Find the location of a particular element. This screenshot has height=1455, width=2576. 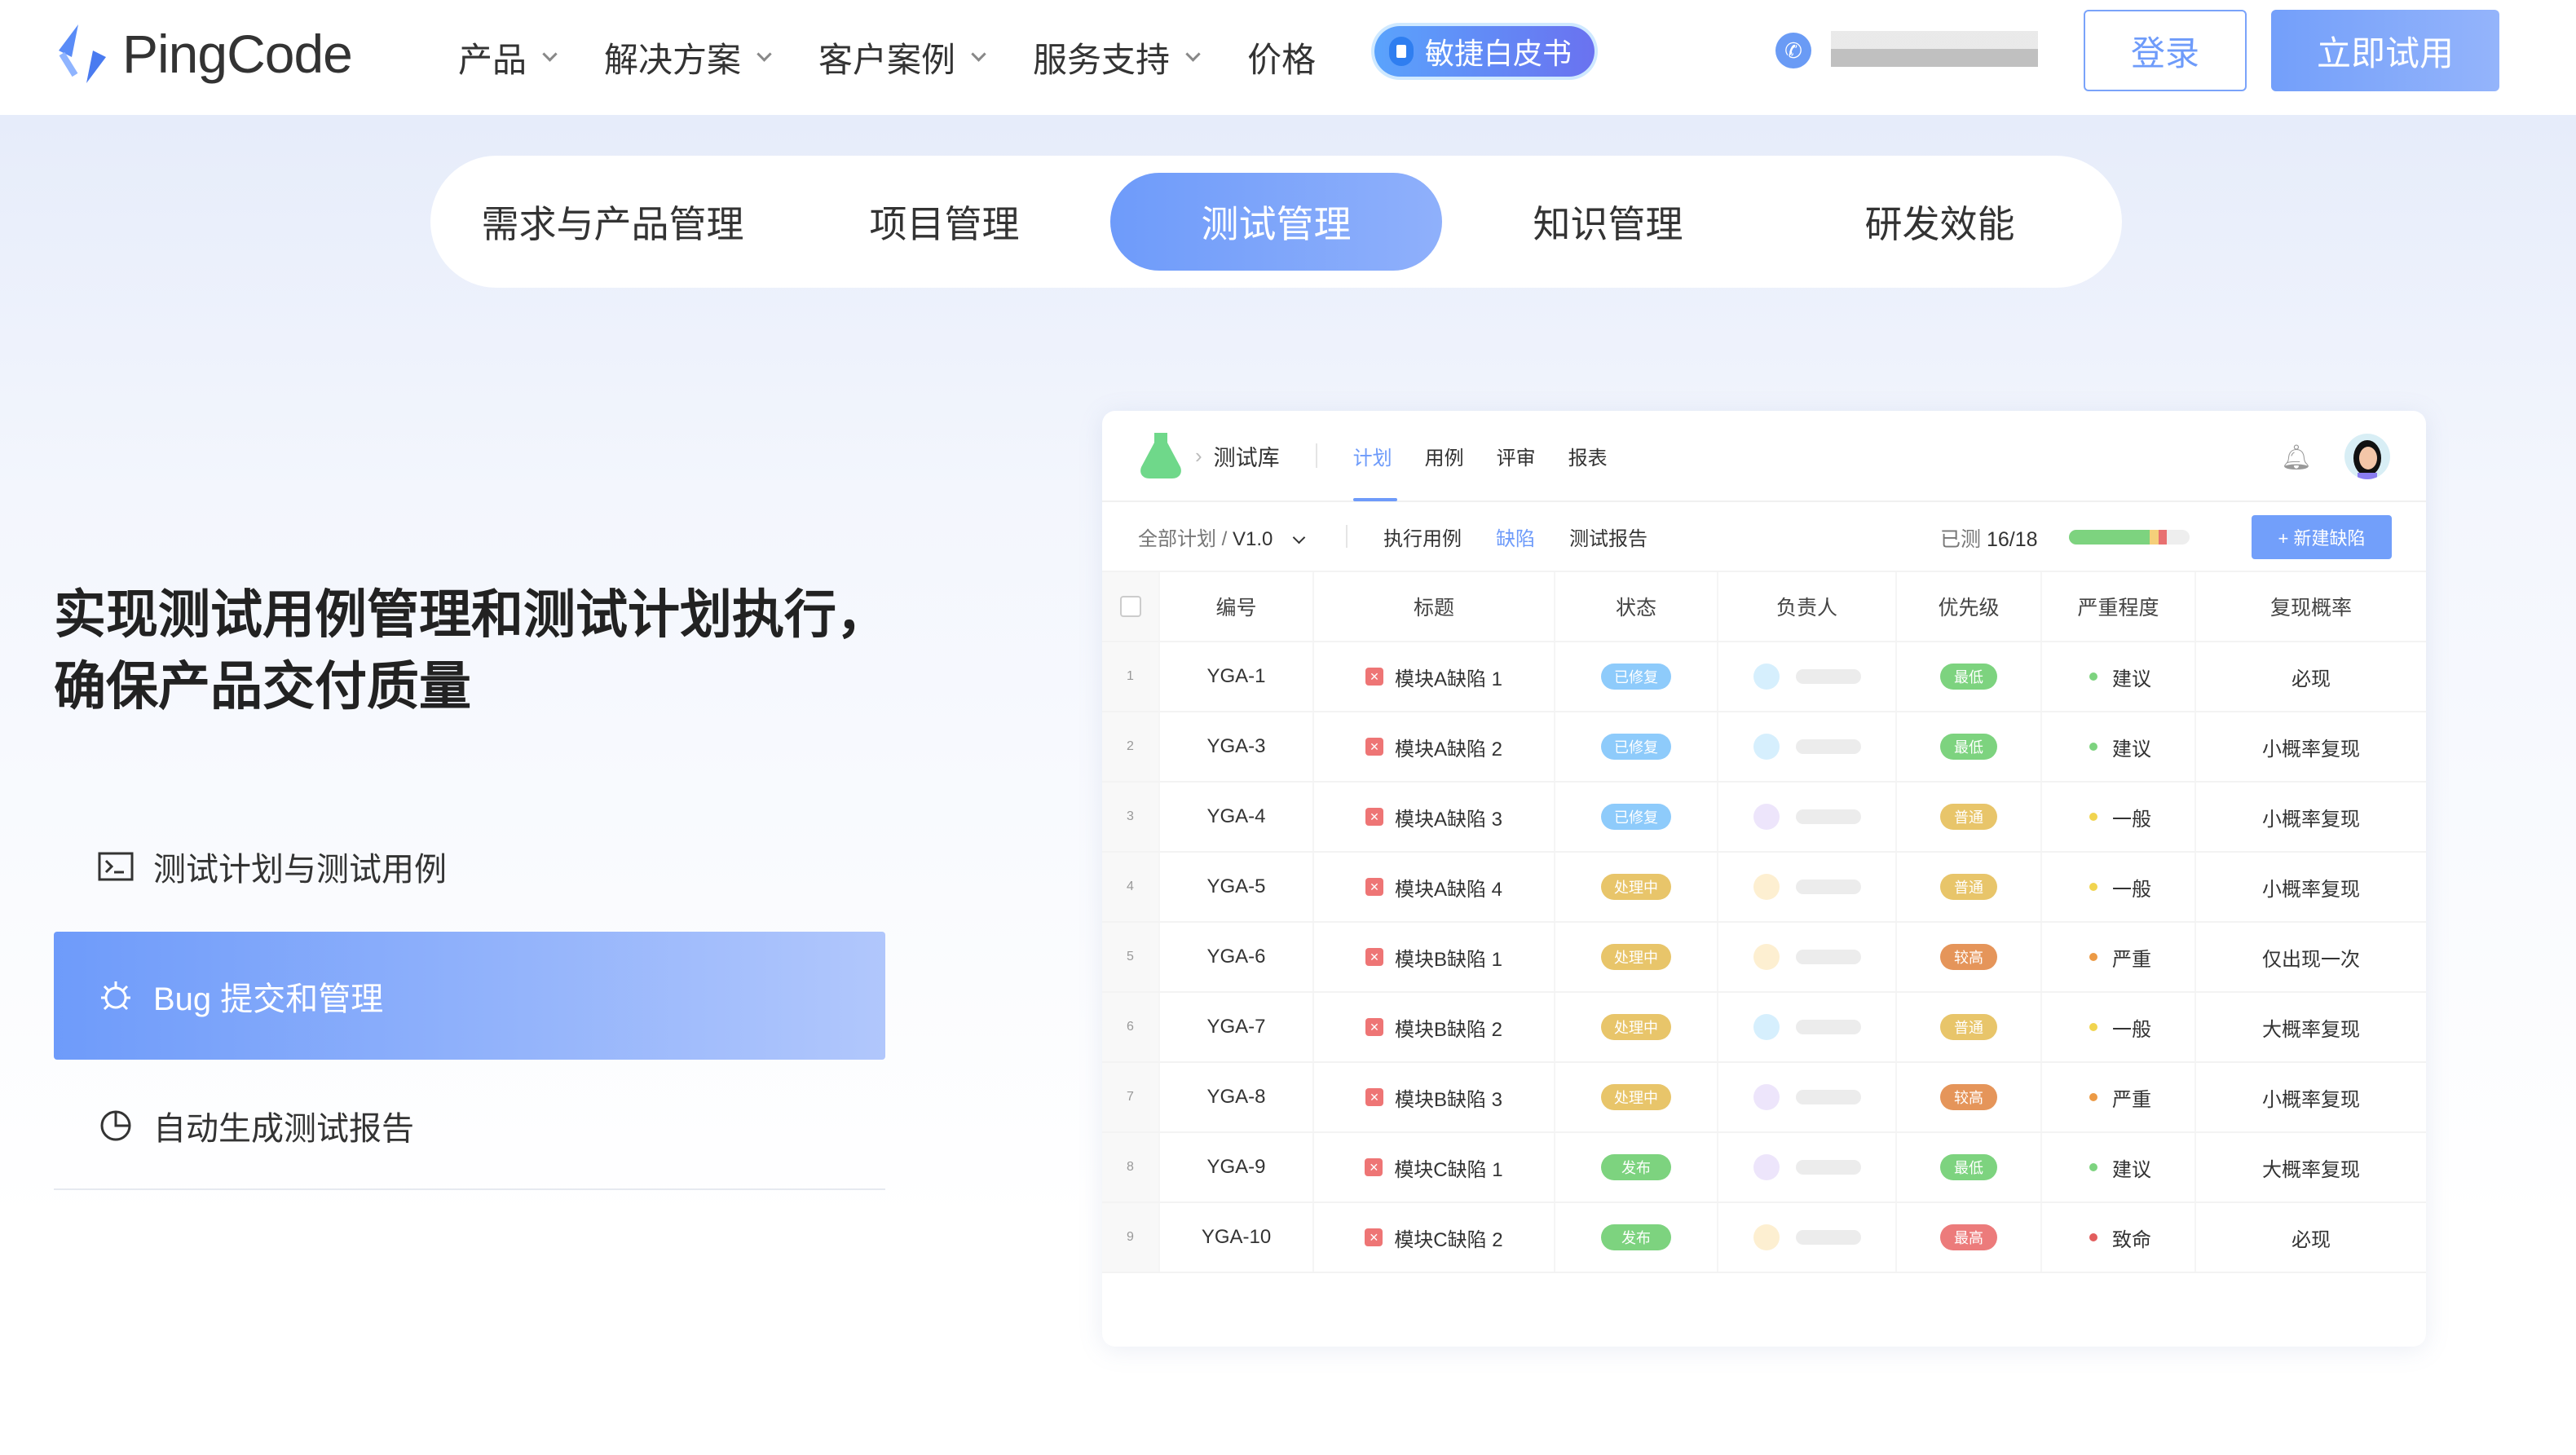

defect-title-cell: ✕ 模块B缺陷 1 is located at coordinates (1434, 957).